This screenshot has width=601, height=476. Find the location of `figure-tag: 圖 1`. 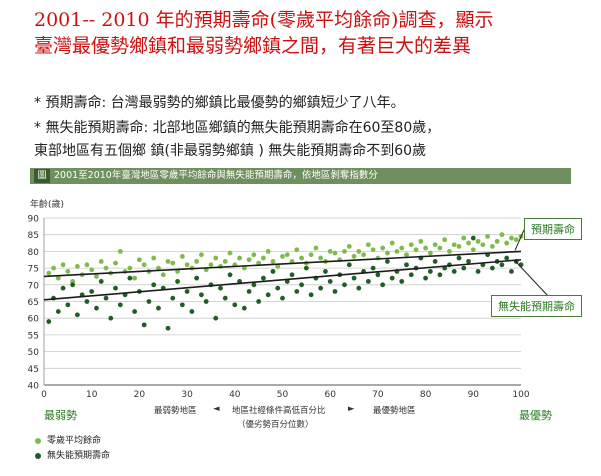

figure-tag: 圖 1 is located at coordinates (42, 182).